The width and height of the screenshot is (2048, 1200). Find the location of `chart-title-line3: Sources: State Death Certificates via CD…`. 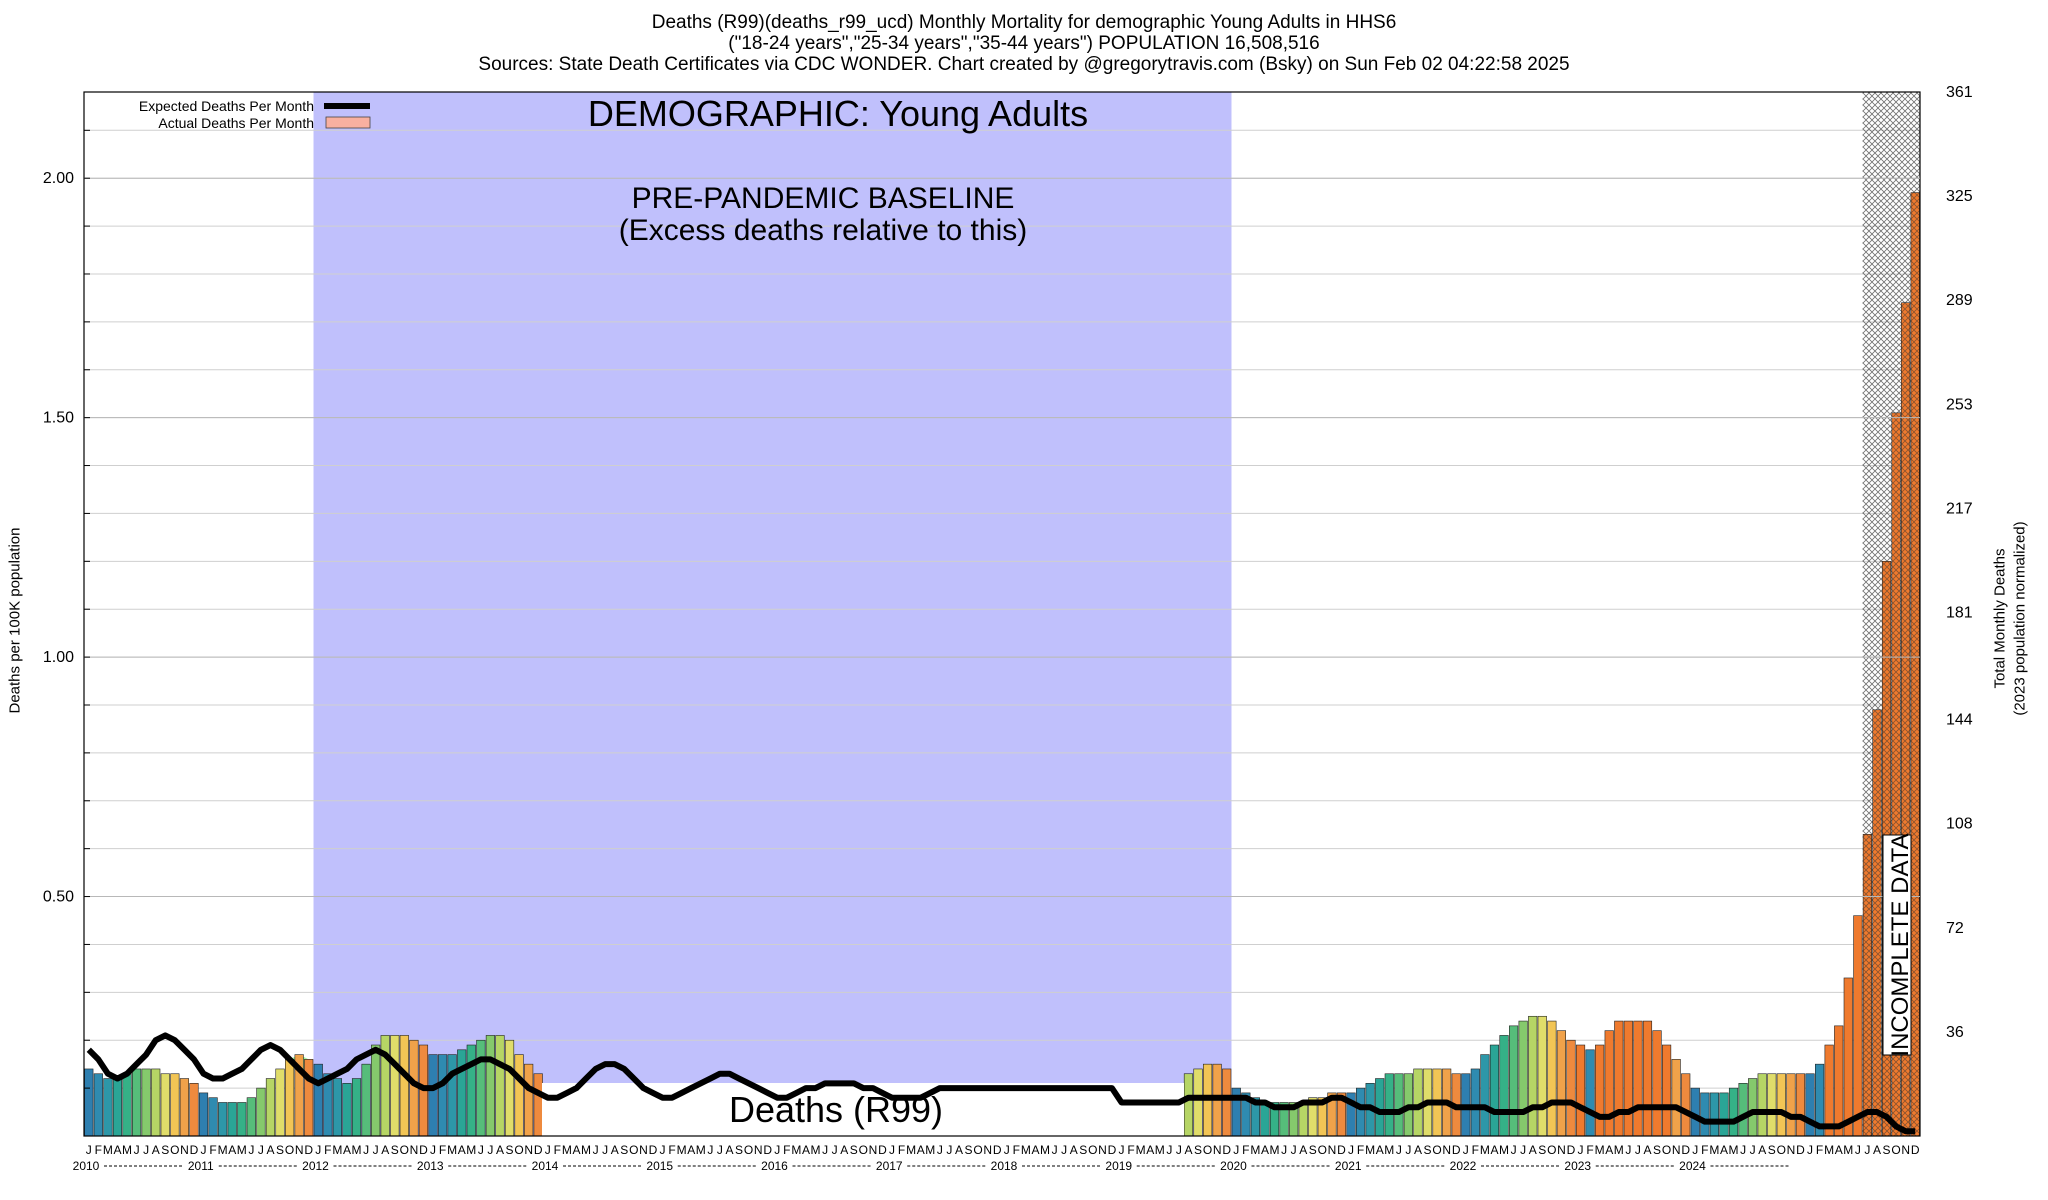

chart-title-line3: Sources: State Death Certificates via CD… is located at coordinates (1024, 64).